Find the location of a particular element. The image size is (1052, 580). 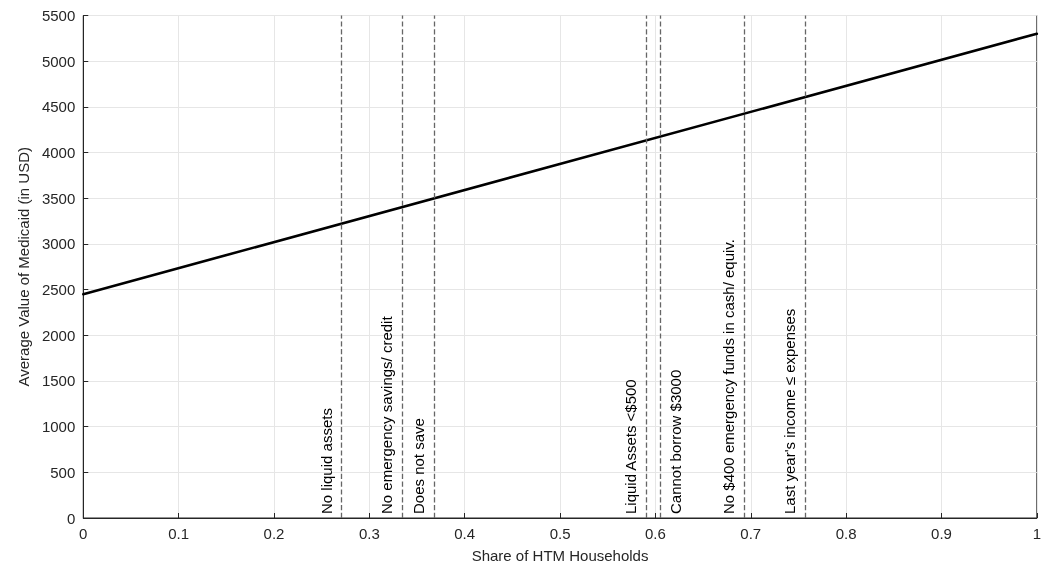

ref-line-label: Does not save is located at coordinates (419, 466).